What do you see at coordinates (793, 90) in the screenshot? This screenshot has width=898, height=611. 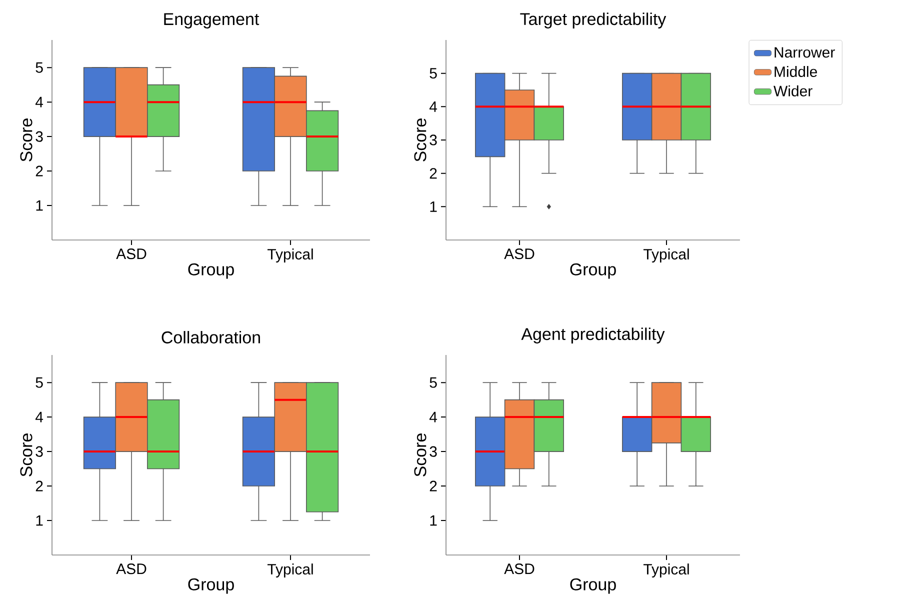 I see `legend-label: Wider` at bounding box center [793, 90].